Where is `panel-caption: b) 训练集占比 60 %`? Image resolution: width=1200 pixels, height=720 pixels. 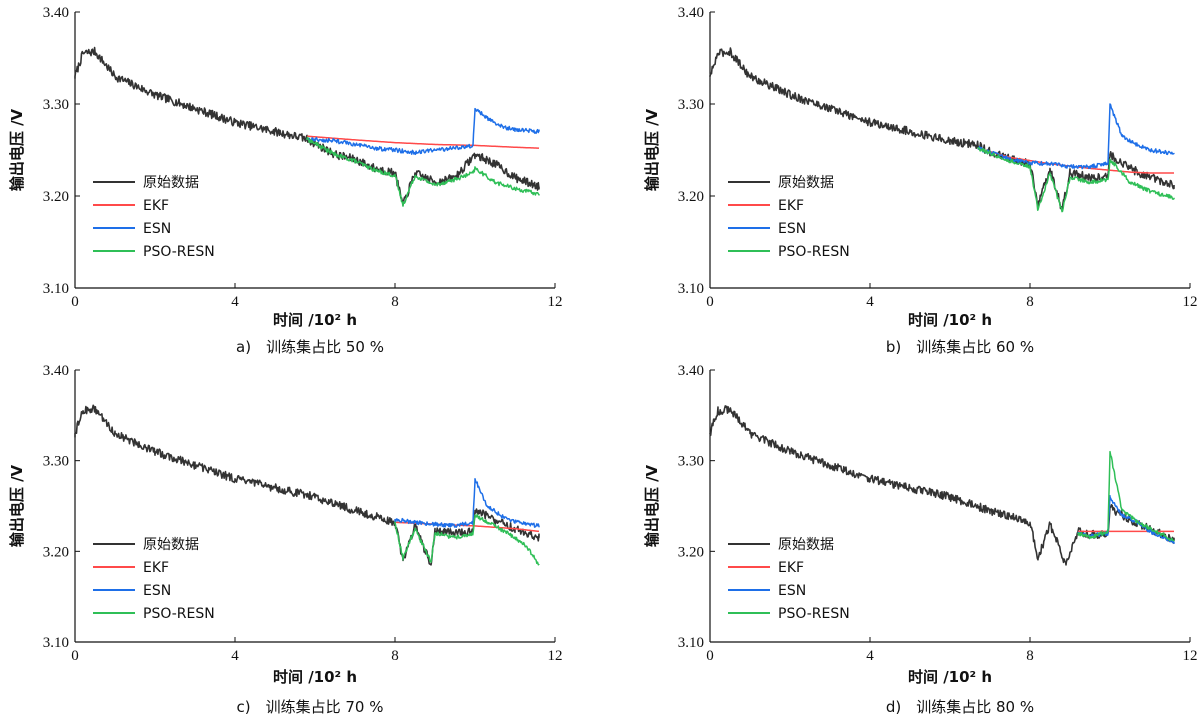 panel-caption: b) 训练集占比 60 % is located at coordinates (960, 347).